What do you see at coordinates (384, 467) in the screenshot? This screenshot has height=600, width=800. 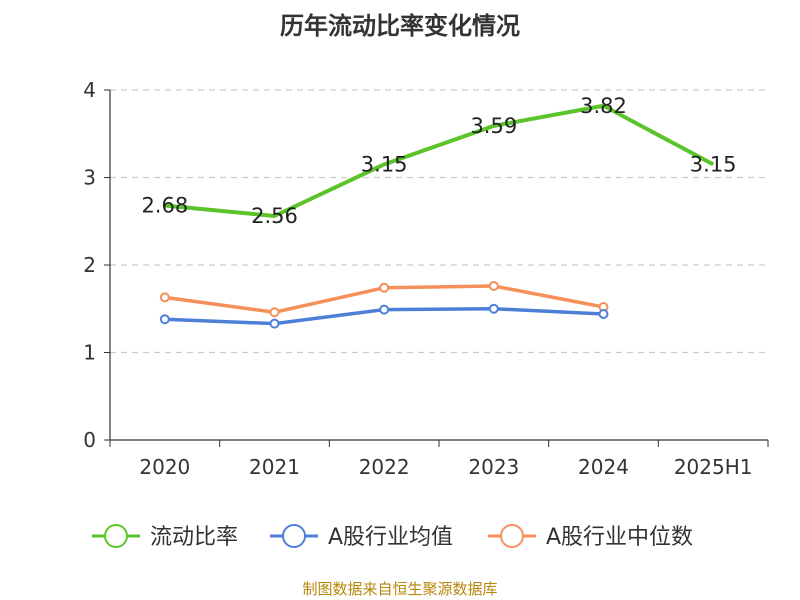 I see `x-tick-label: 2022` at bounding box center [384, 467].